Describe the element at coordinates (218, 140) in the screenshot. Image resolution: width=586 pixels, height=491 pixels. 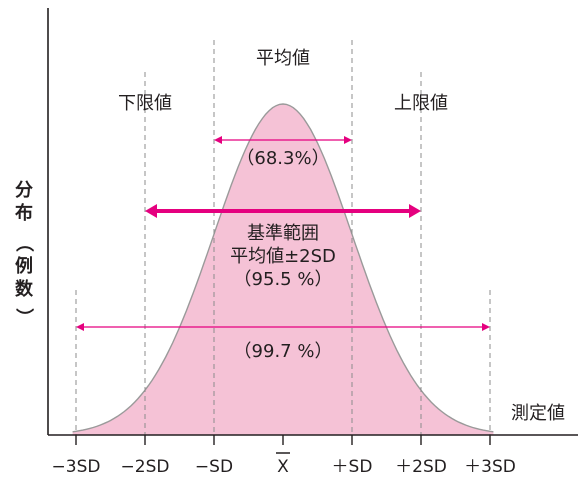
I see `range-arrow-1-arrowhead-left` at that location.